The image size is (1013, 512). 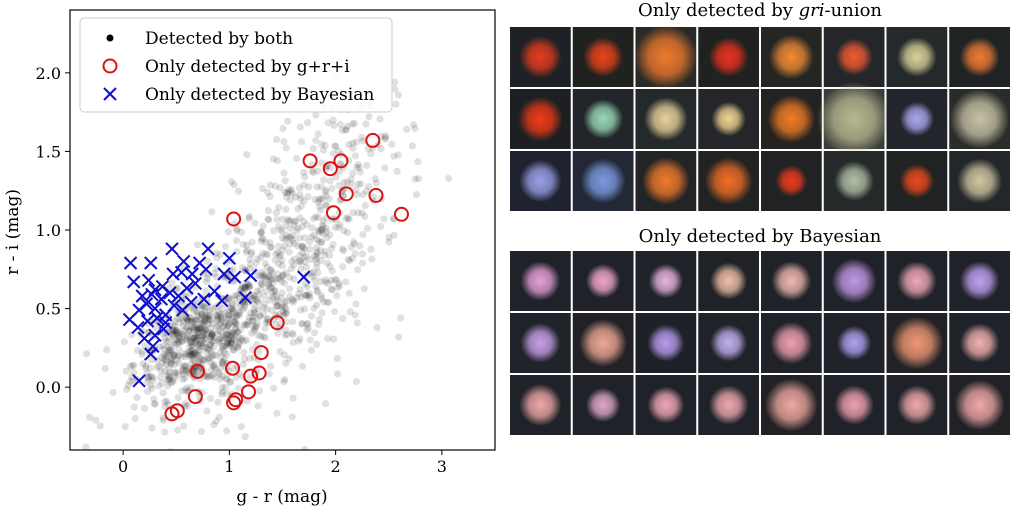 I want to click on y-tick-label: 0.0, so click(x=48, y=387).